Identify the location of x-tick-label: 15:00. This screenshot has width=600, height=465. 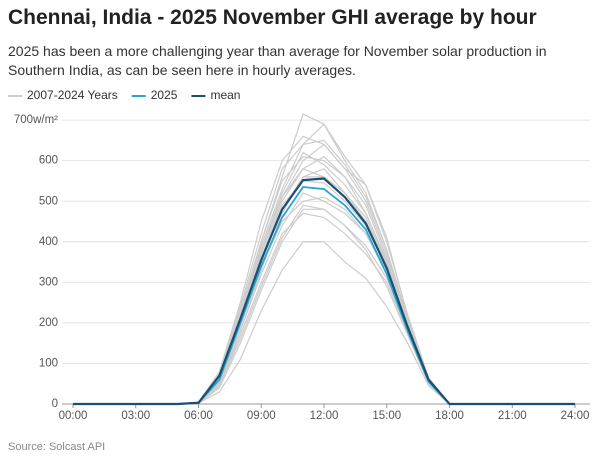
(386, 416).